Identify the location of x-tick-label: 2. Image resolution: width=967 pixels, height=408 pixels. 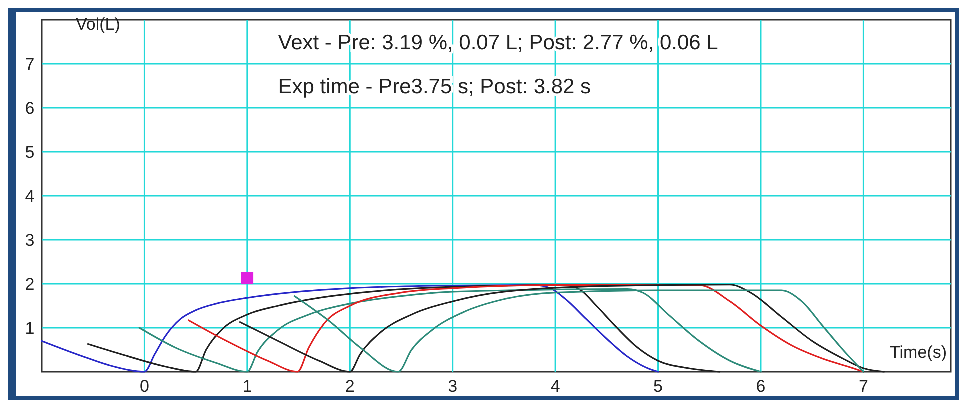
(350, 386).